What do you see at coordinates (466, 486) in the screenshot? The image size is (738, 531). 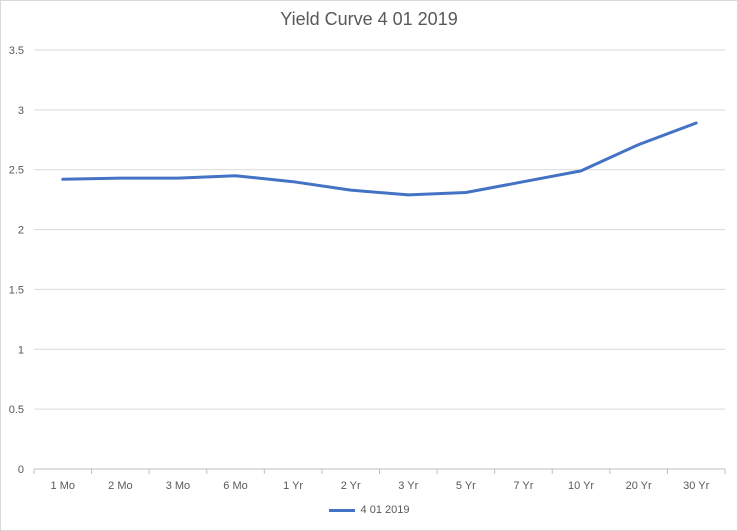 I see `x-tick-label: 5 Yr` at bounding box center [466, 486].